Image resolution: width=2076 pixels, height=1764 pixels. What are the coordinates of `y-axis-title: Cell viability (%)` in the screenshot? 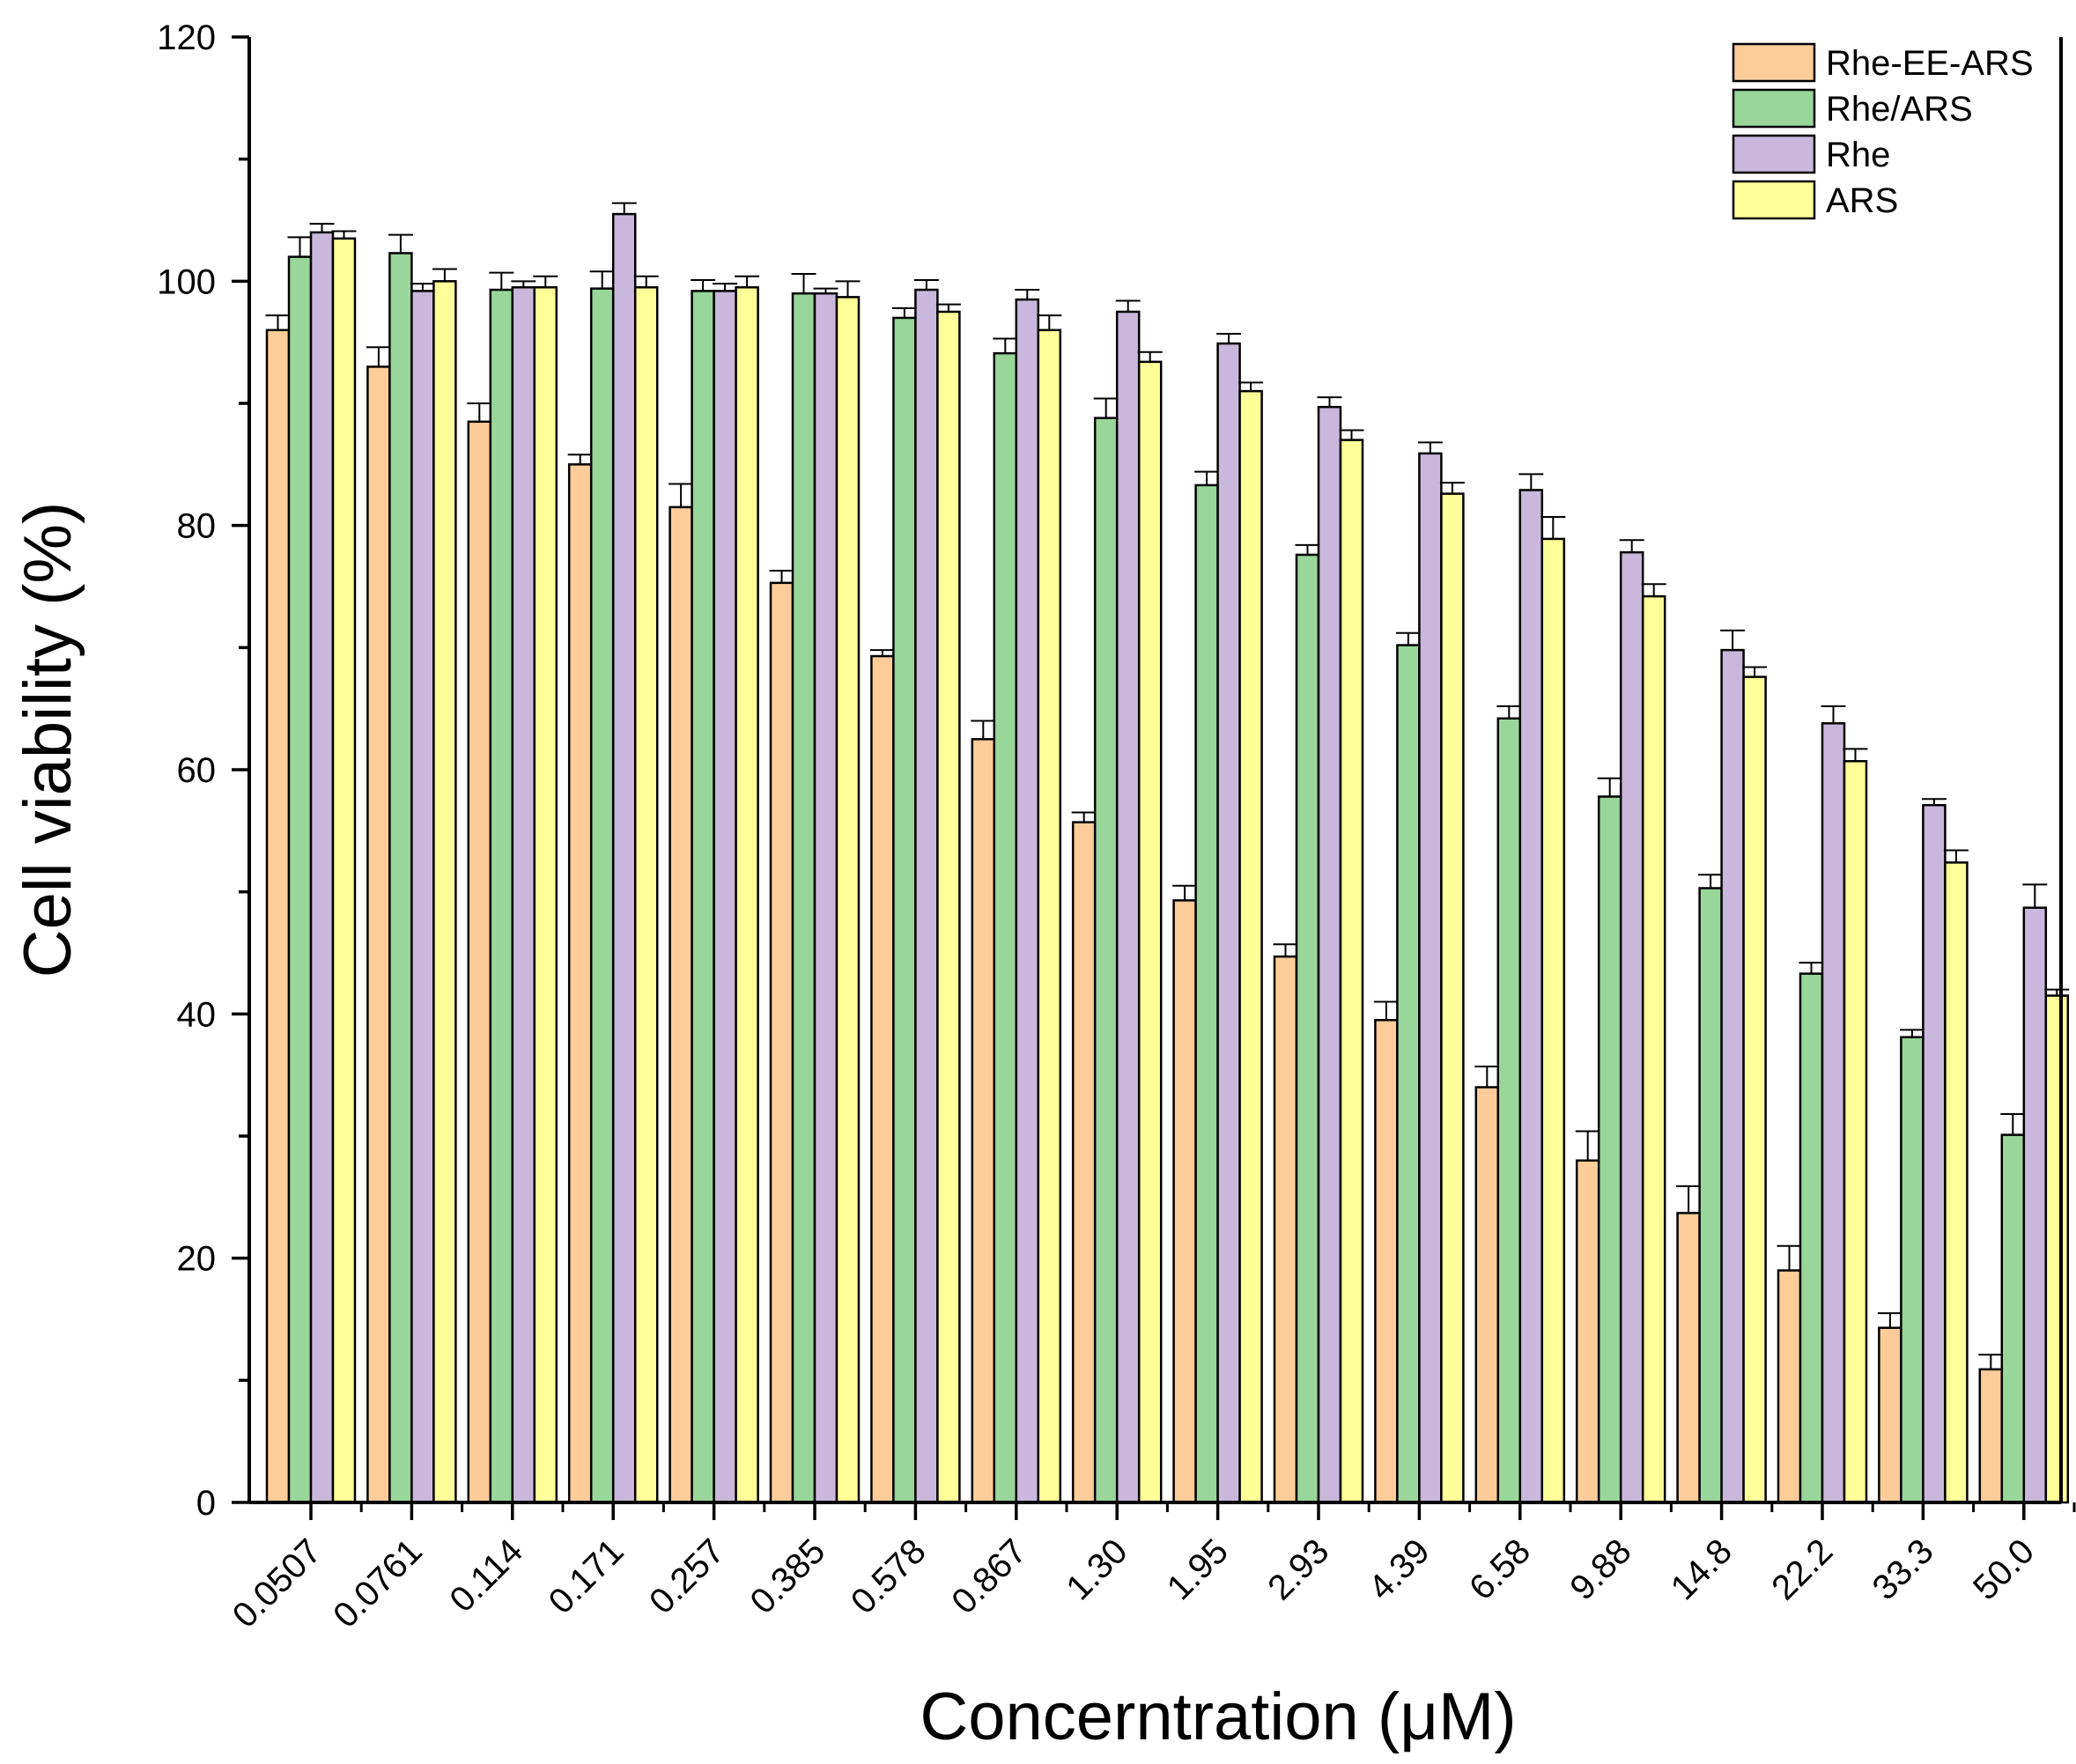 It's located at (48, 740).